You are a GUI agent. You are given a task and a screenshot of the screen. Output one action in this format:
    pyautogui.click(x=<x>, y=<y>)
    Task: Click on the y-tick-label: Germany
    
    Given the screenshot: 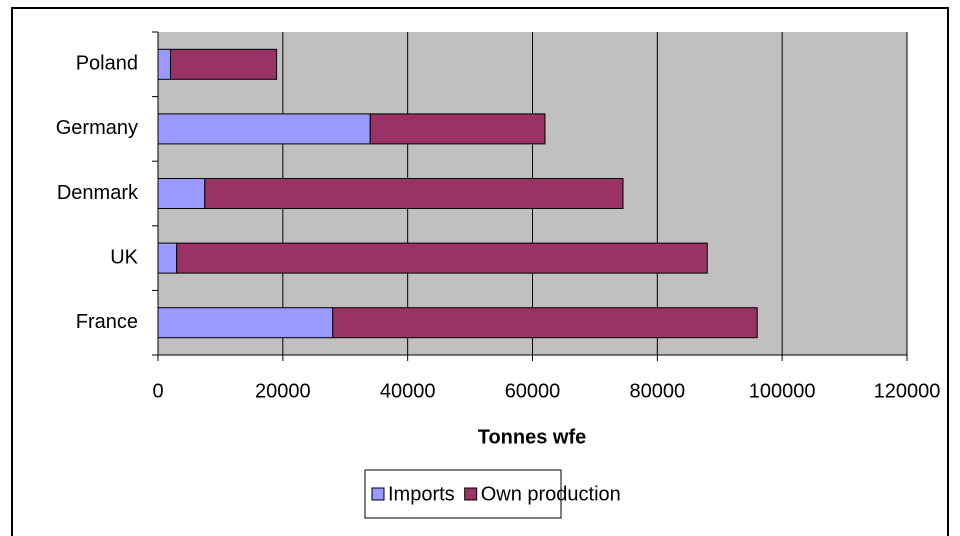 What is the action you would take?
    pyautogui.click(x=97, y=128)
    